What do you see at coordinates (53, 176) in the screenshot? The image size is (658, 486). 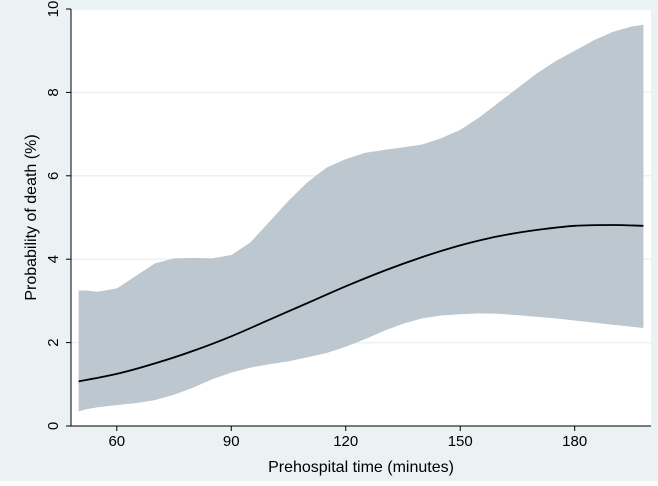 I see `y-tick-label-6: 6` at bounding box center [53, 176].